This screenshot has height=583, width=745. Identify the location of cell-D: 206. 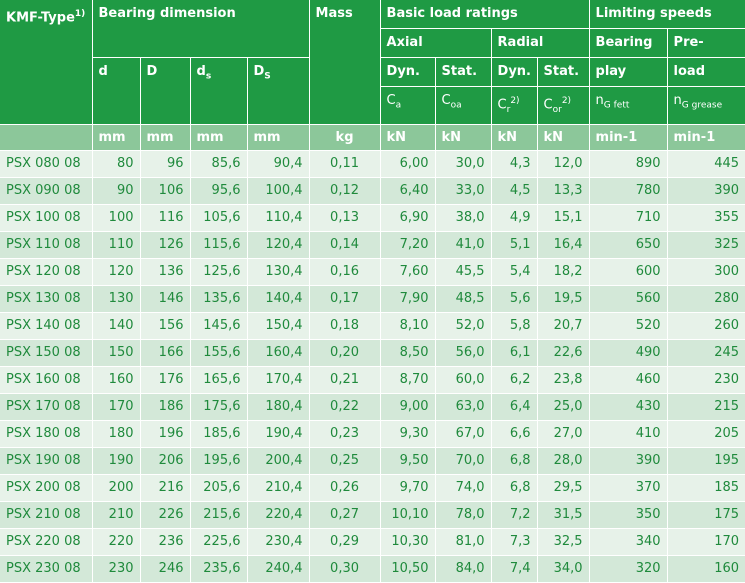
(165, 461).